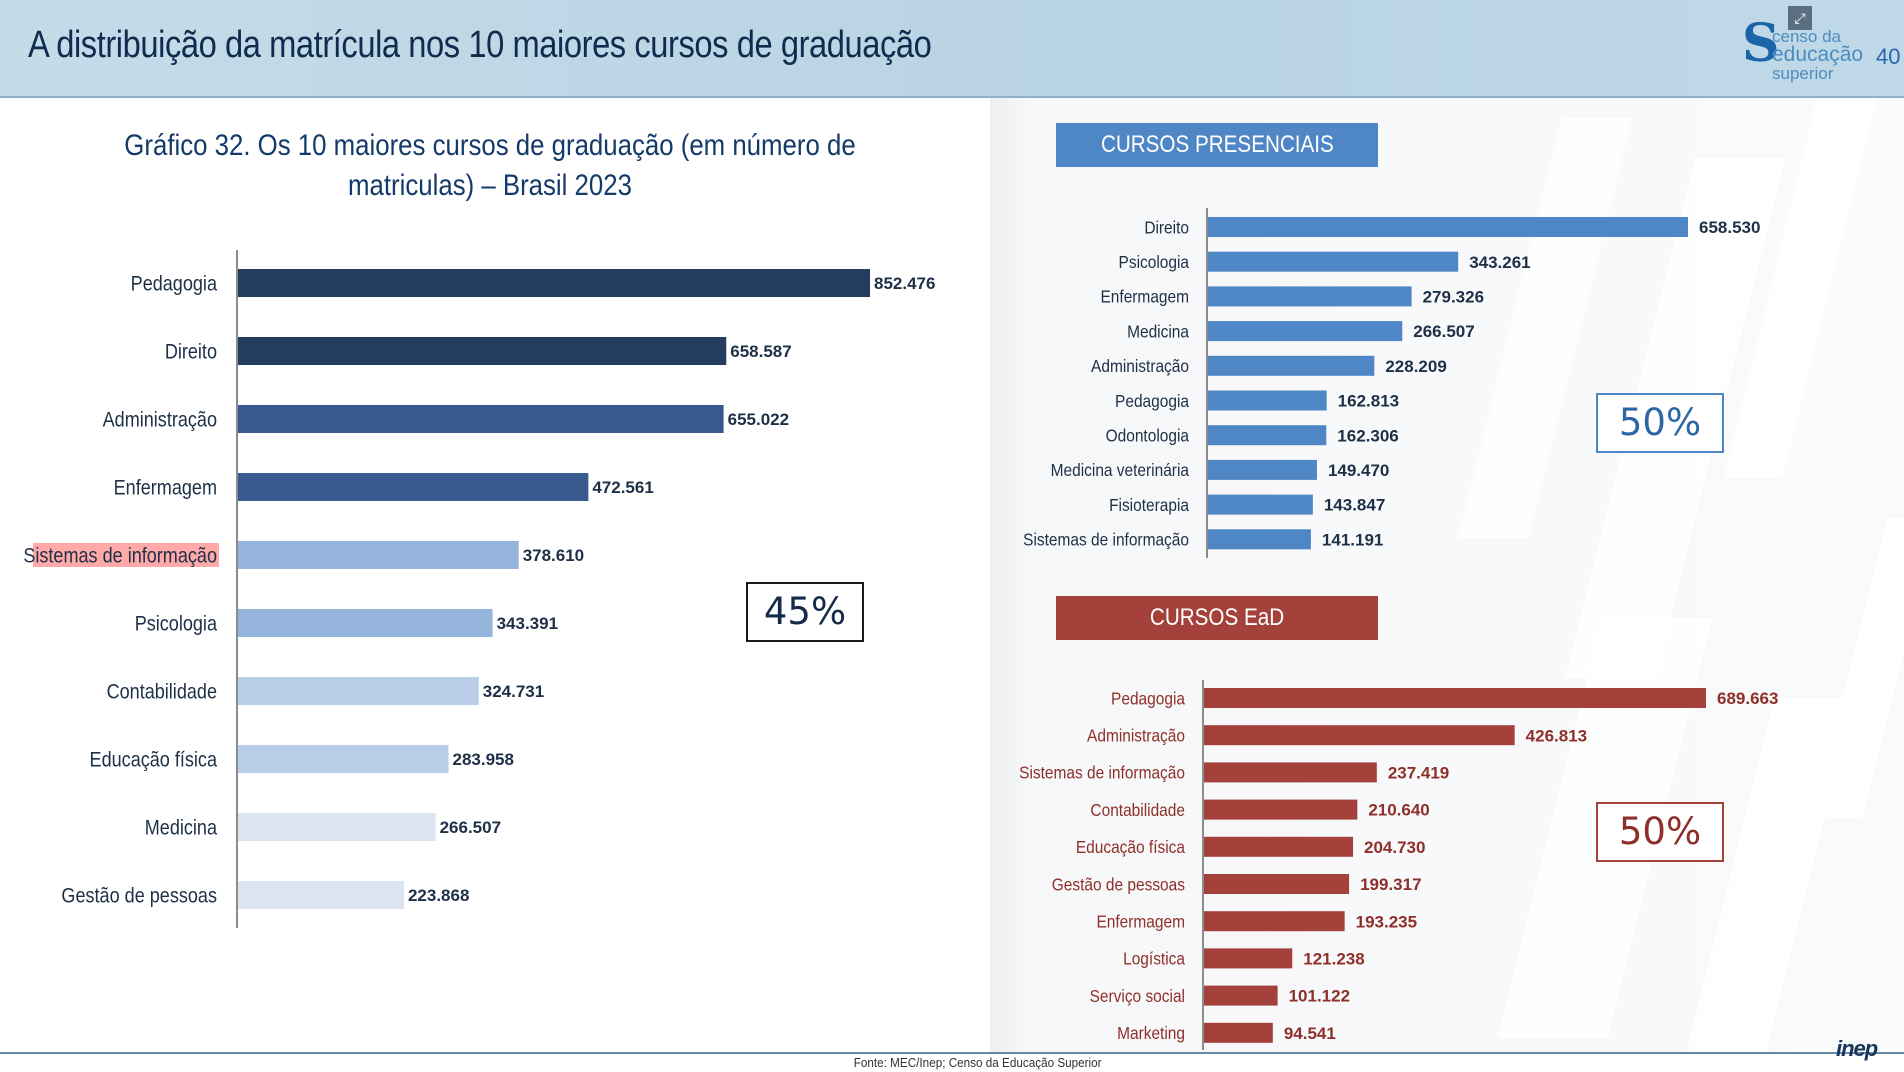  Describe the element at coordinates (1386, 921) in the screenshot. I see `ead-value-label-enfermagem: 193.235` at that location.